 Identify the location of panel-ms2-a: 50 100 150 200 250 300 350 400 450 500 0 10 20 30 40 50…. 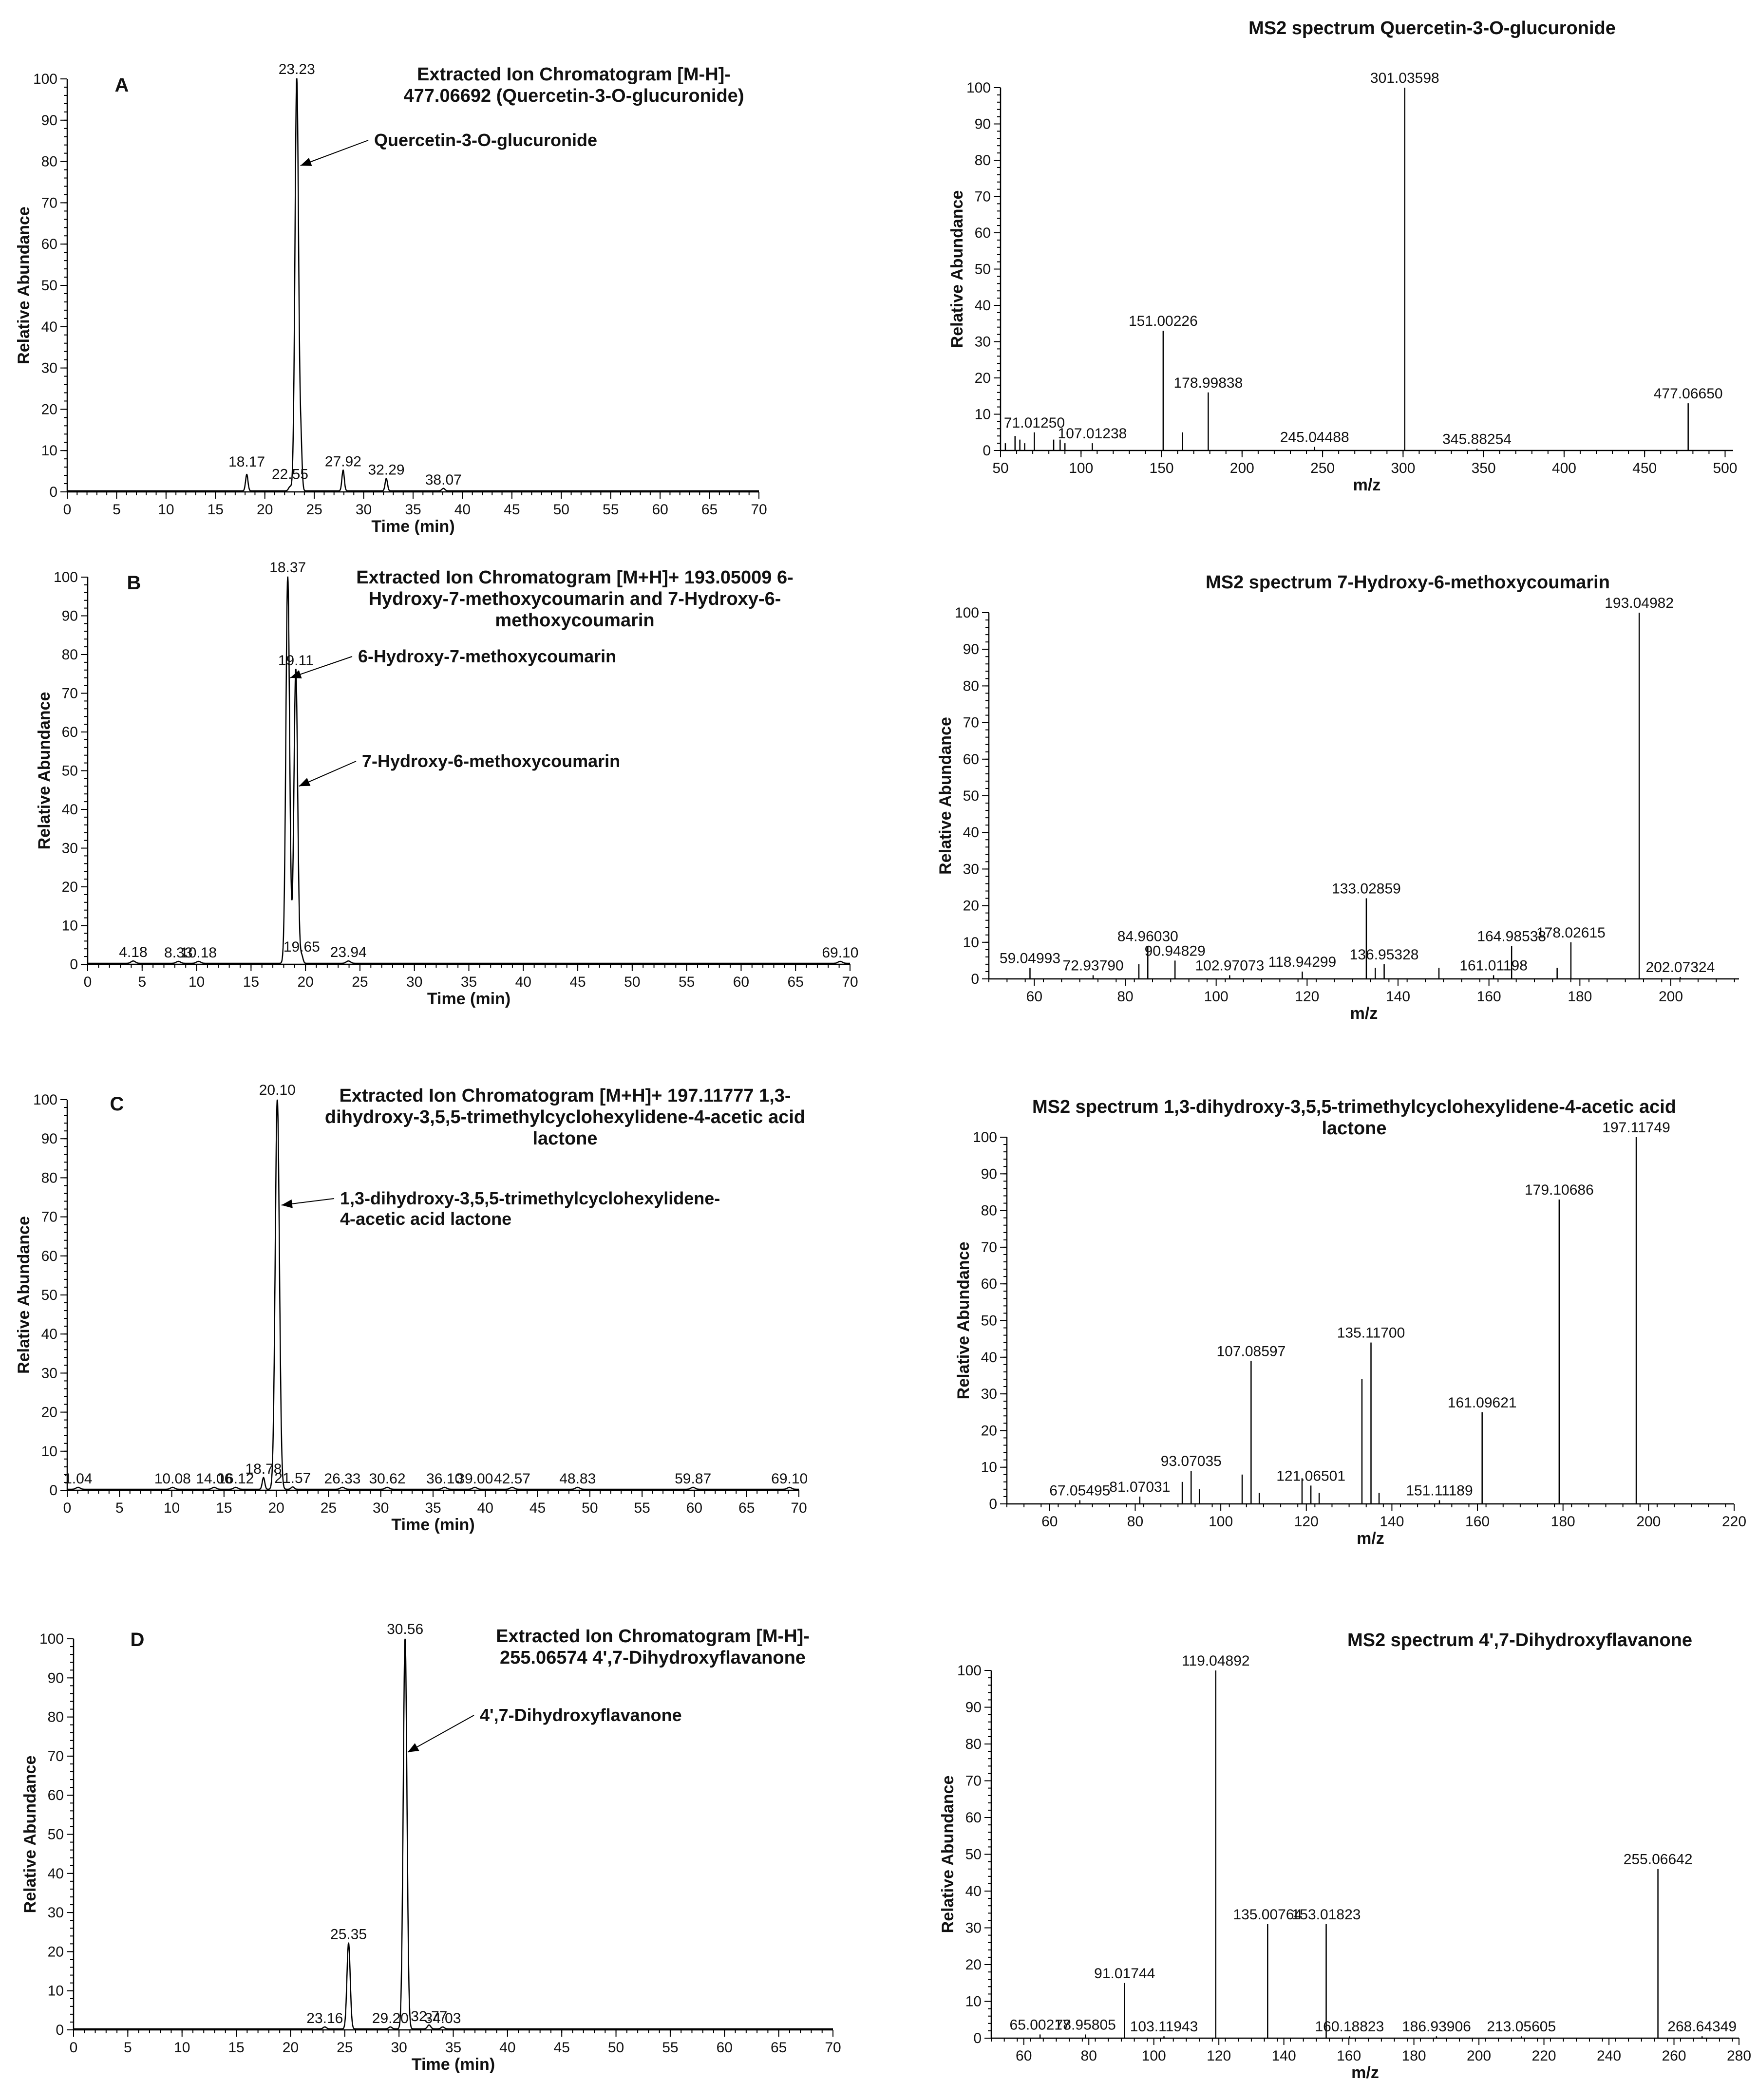
(1343, 256).